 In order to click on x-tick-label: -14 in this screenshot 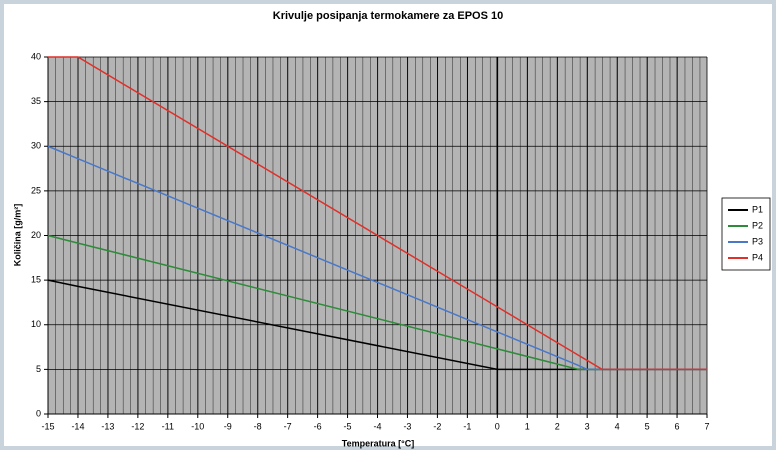, I will do `click(77, 426)`.